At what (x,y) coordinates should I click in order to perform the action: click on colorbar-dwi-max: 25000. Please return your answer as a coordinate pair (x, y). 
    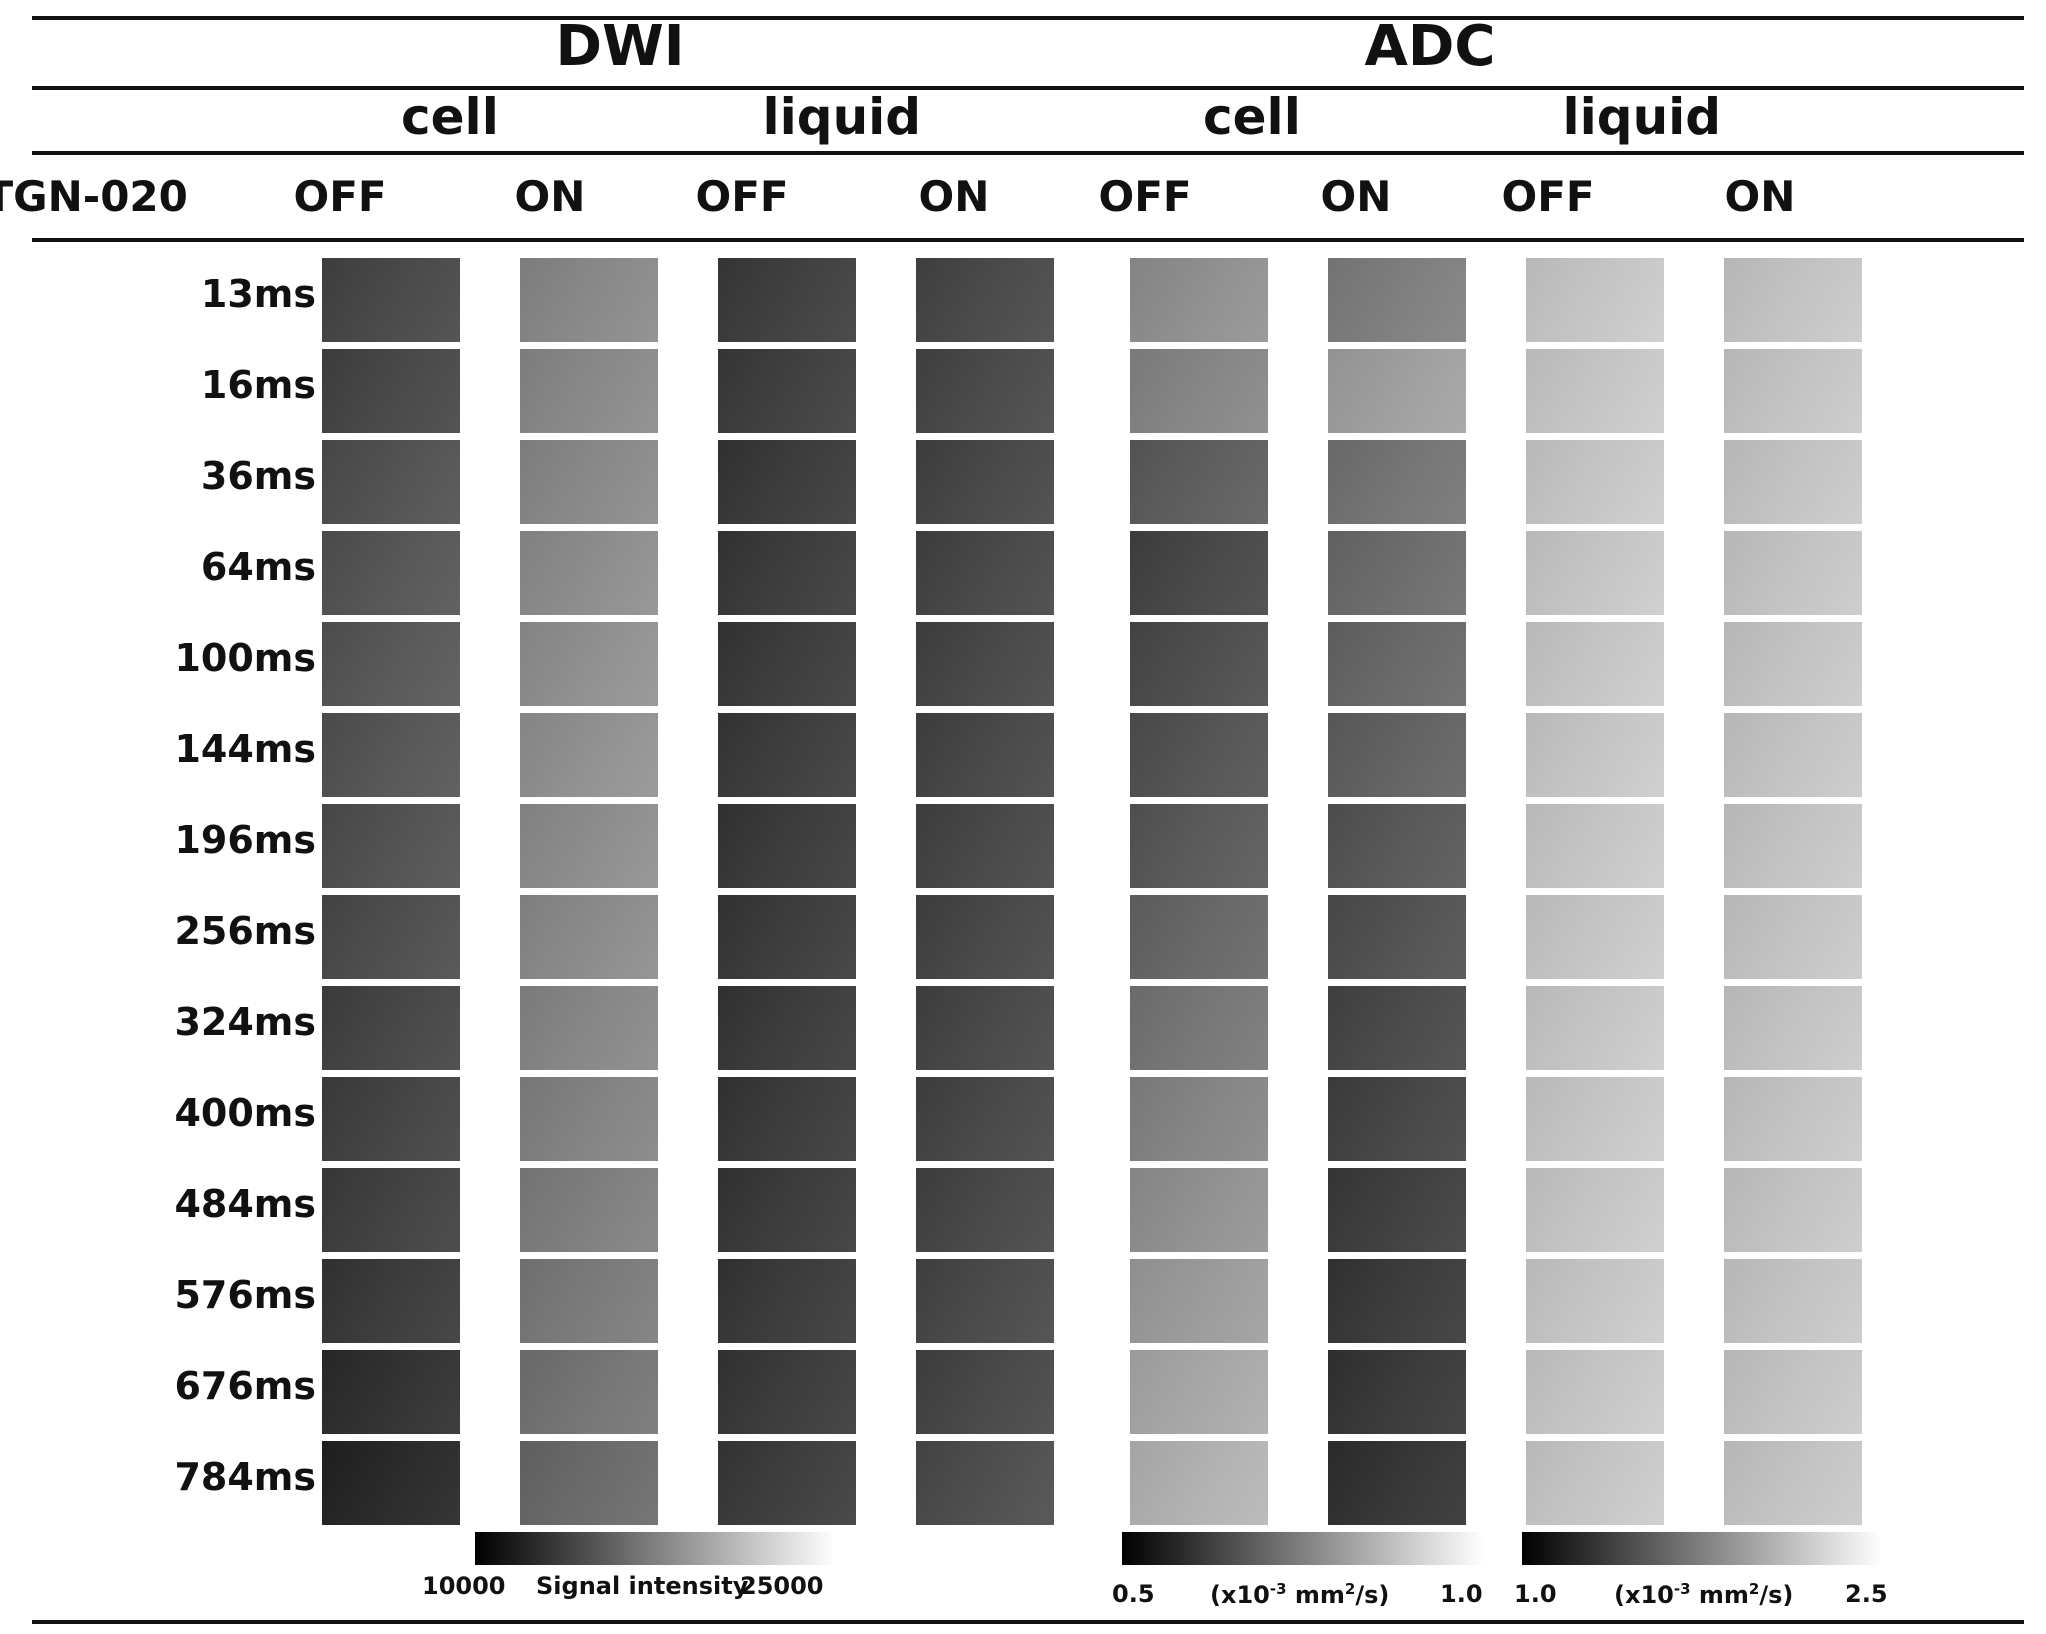
    Looking at the image, I should click on (782, 1586).